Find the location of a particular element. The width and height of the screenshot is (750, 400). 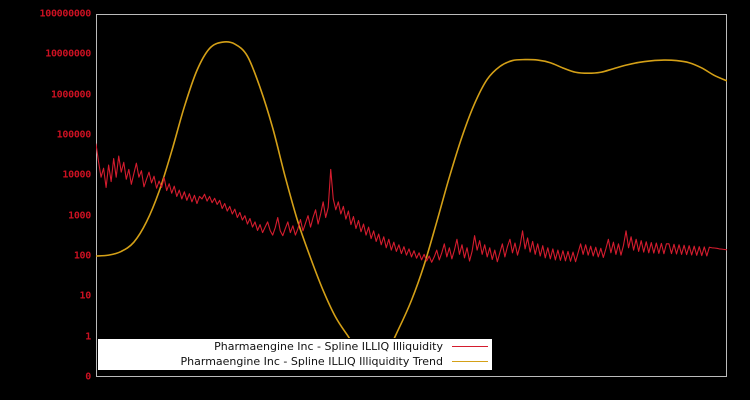

legend-swatch-trend-icon is located at coordinates (470, 361).